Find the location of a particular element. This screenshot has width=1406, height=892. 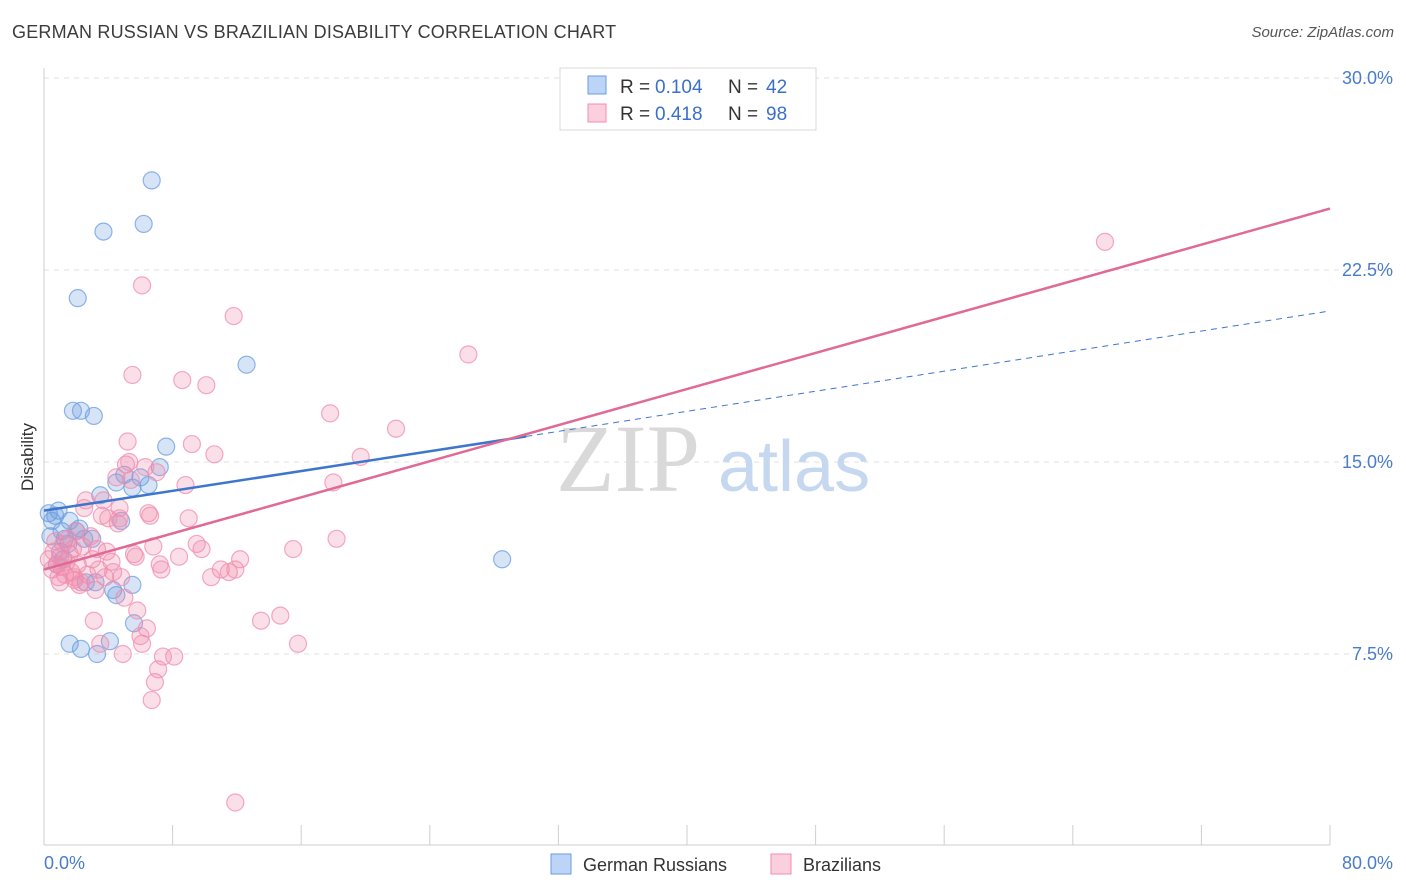

bottom-legend-swatch-brazil is located at coordinates (781, 864).